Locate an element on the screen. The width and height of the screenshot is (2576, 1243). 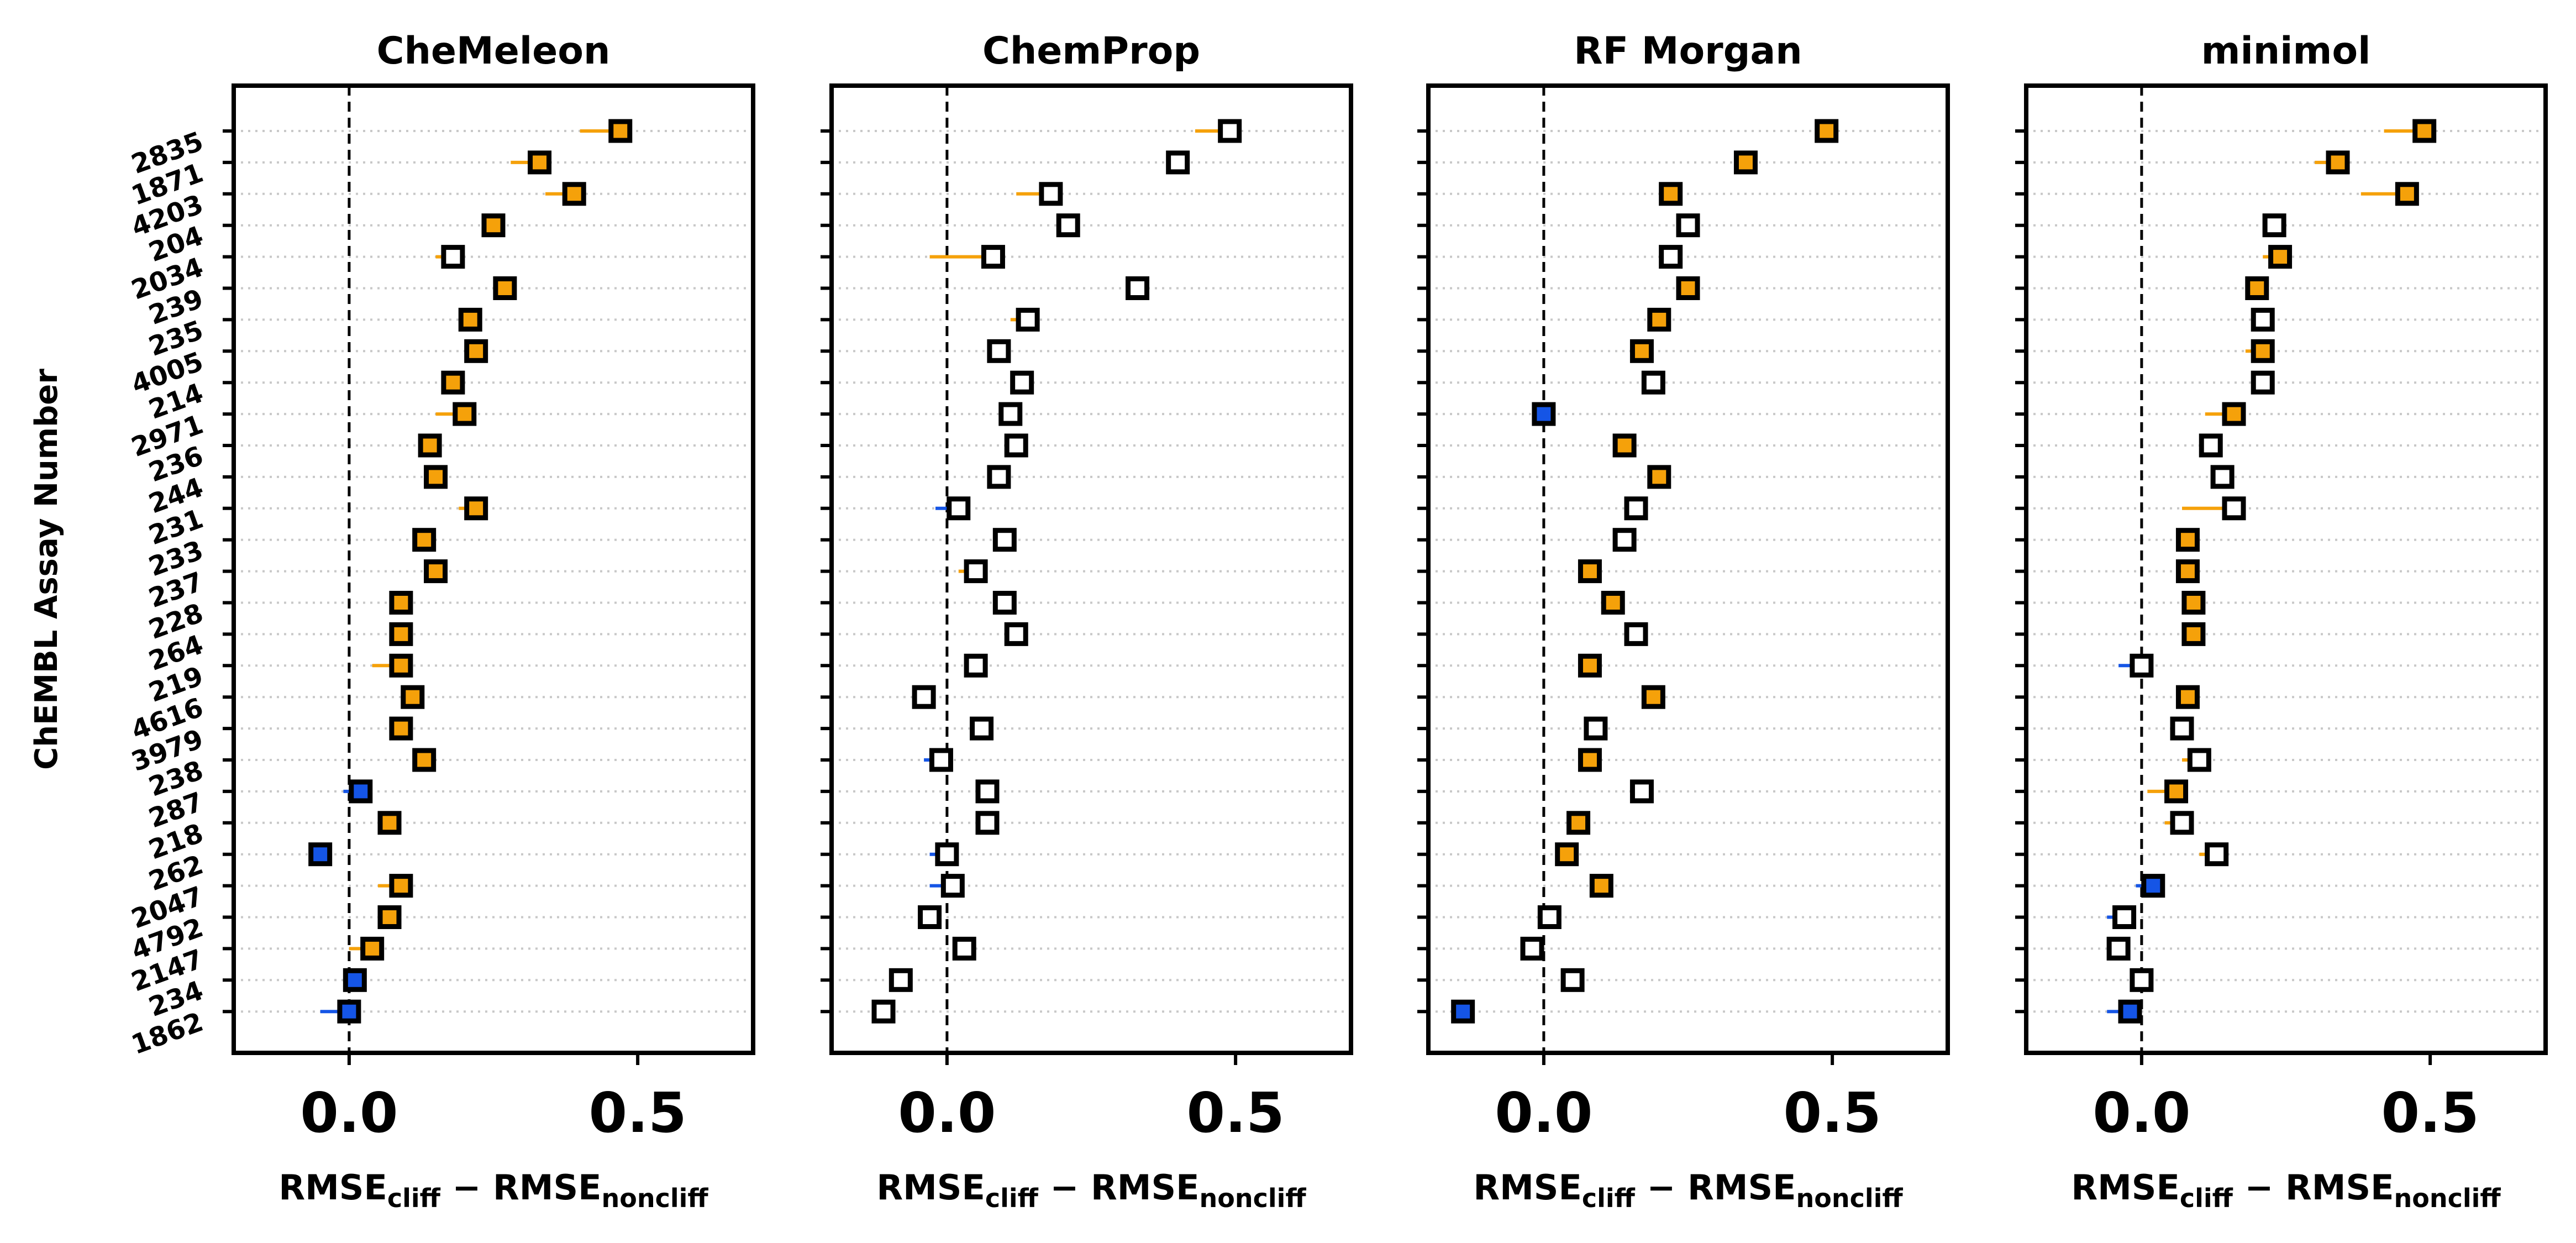
y-axis-label: ChEMBL Assay Number is located at coordinates (47, 569).